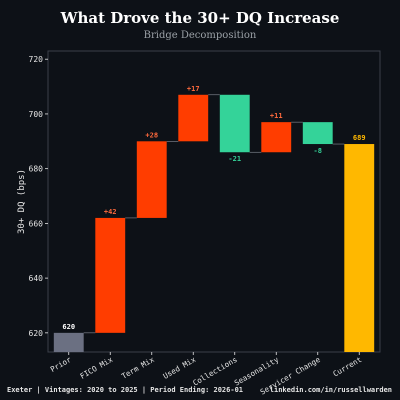  Describe the element at coordinates (138, 368) in the screenshot. I see `x-tick-label: Term Mix` at that location.